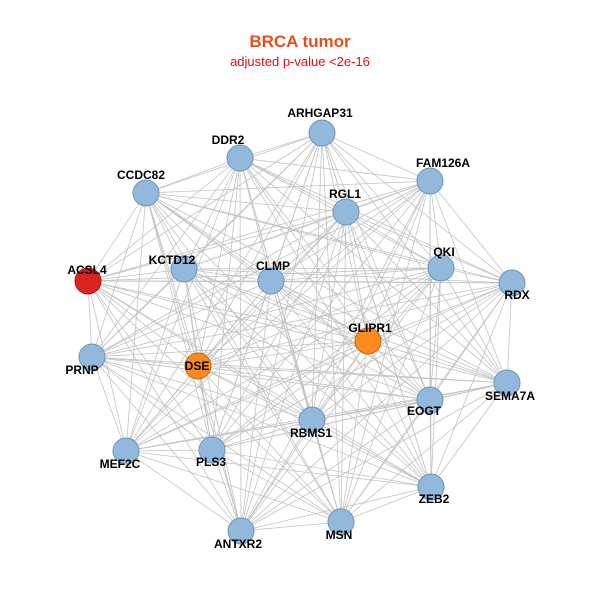 This screenshot has height=600, width=600. I want to click on node-MSN, so click(341, 522).